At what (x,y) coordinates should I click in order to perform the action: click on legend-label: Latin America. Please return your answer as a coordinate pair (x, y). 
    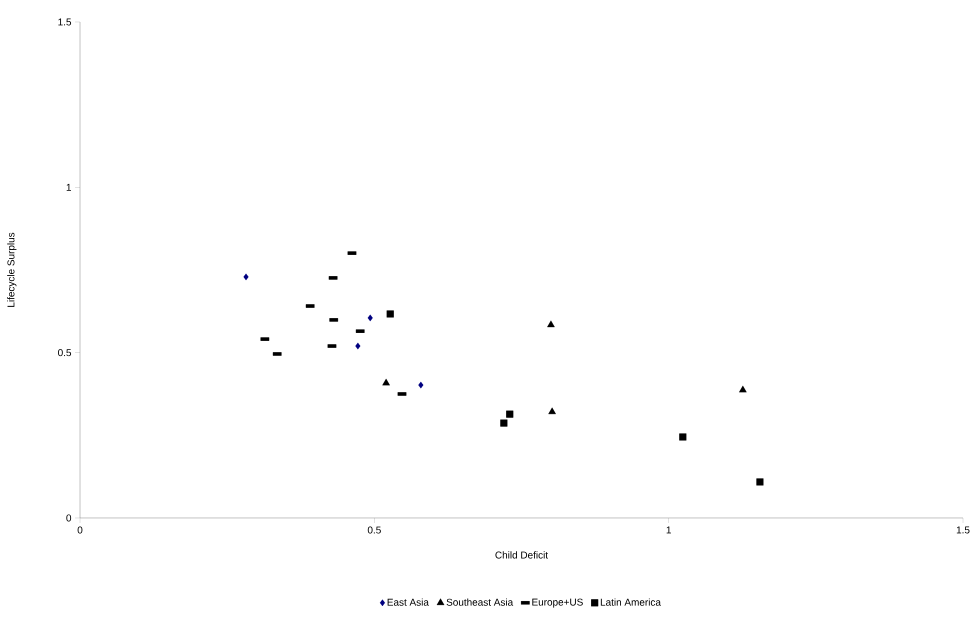
    Looking at the image, I should click on (630, 602).